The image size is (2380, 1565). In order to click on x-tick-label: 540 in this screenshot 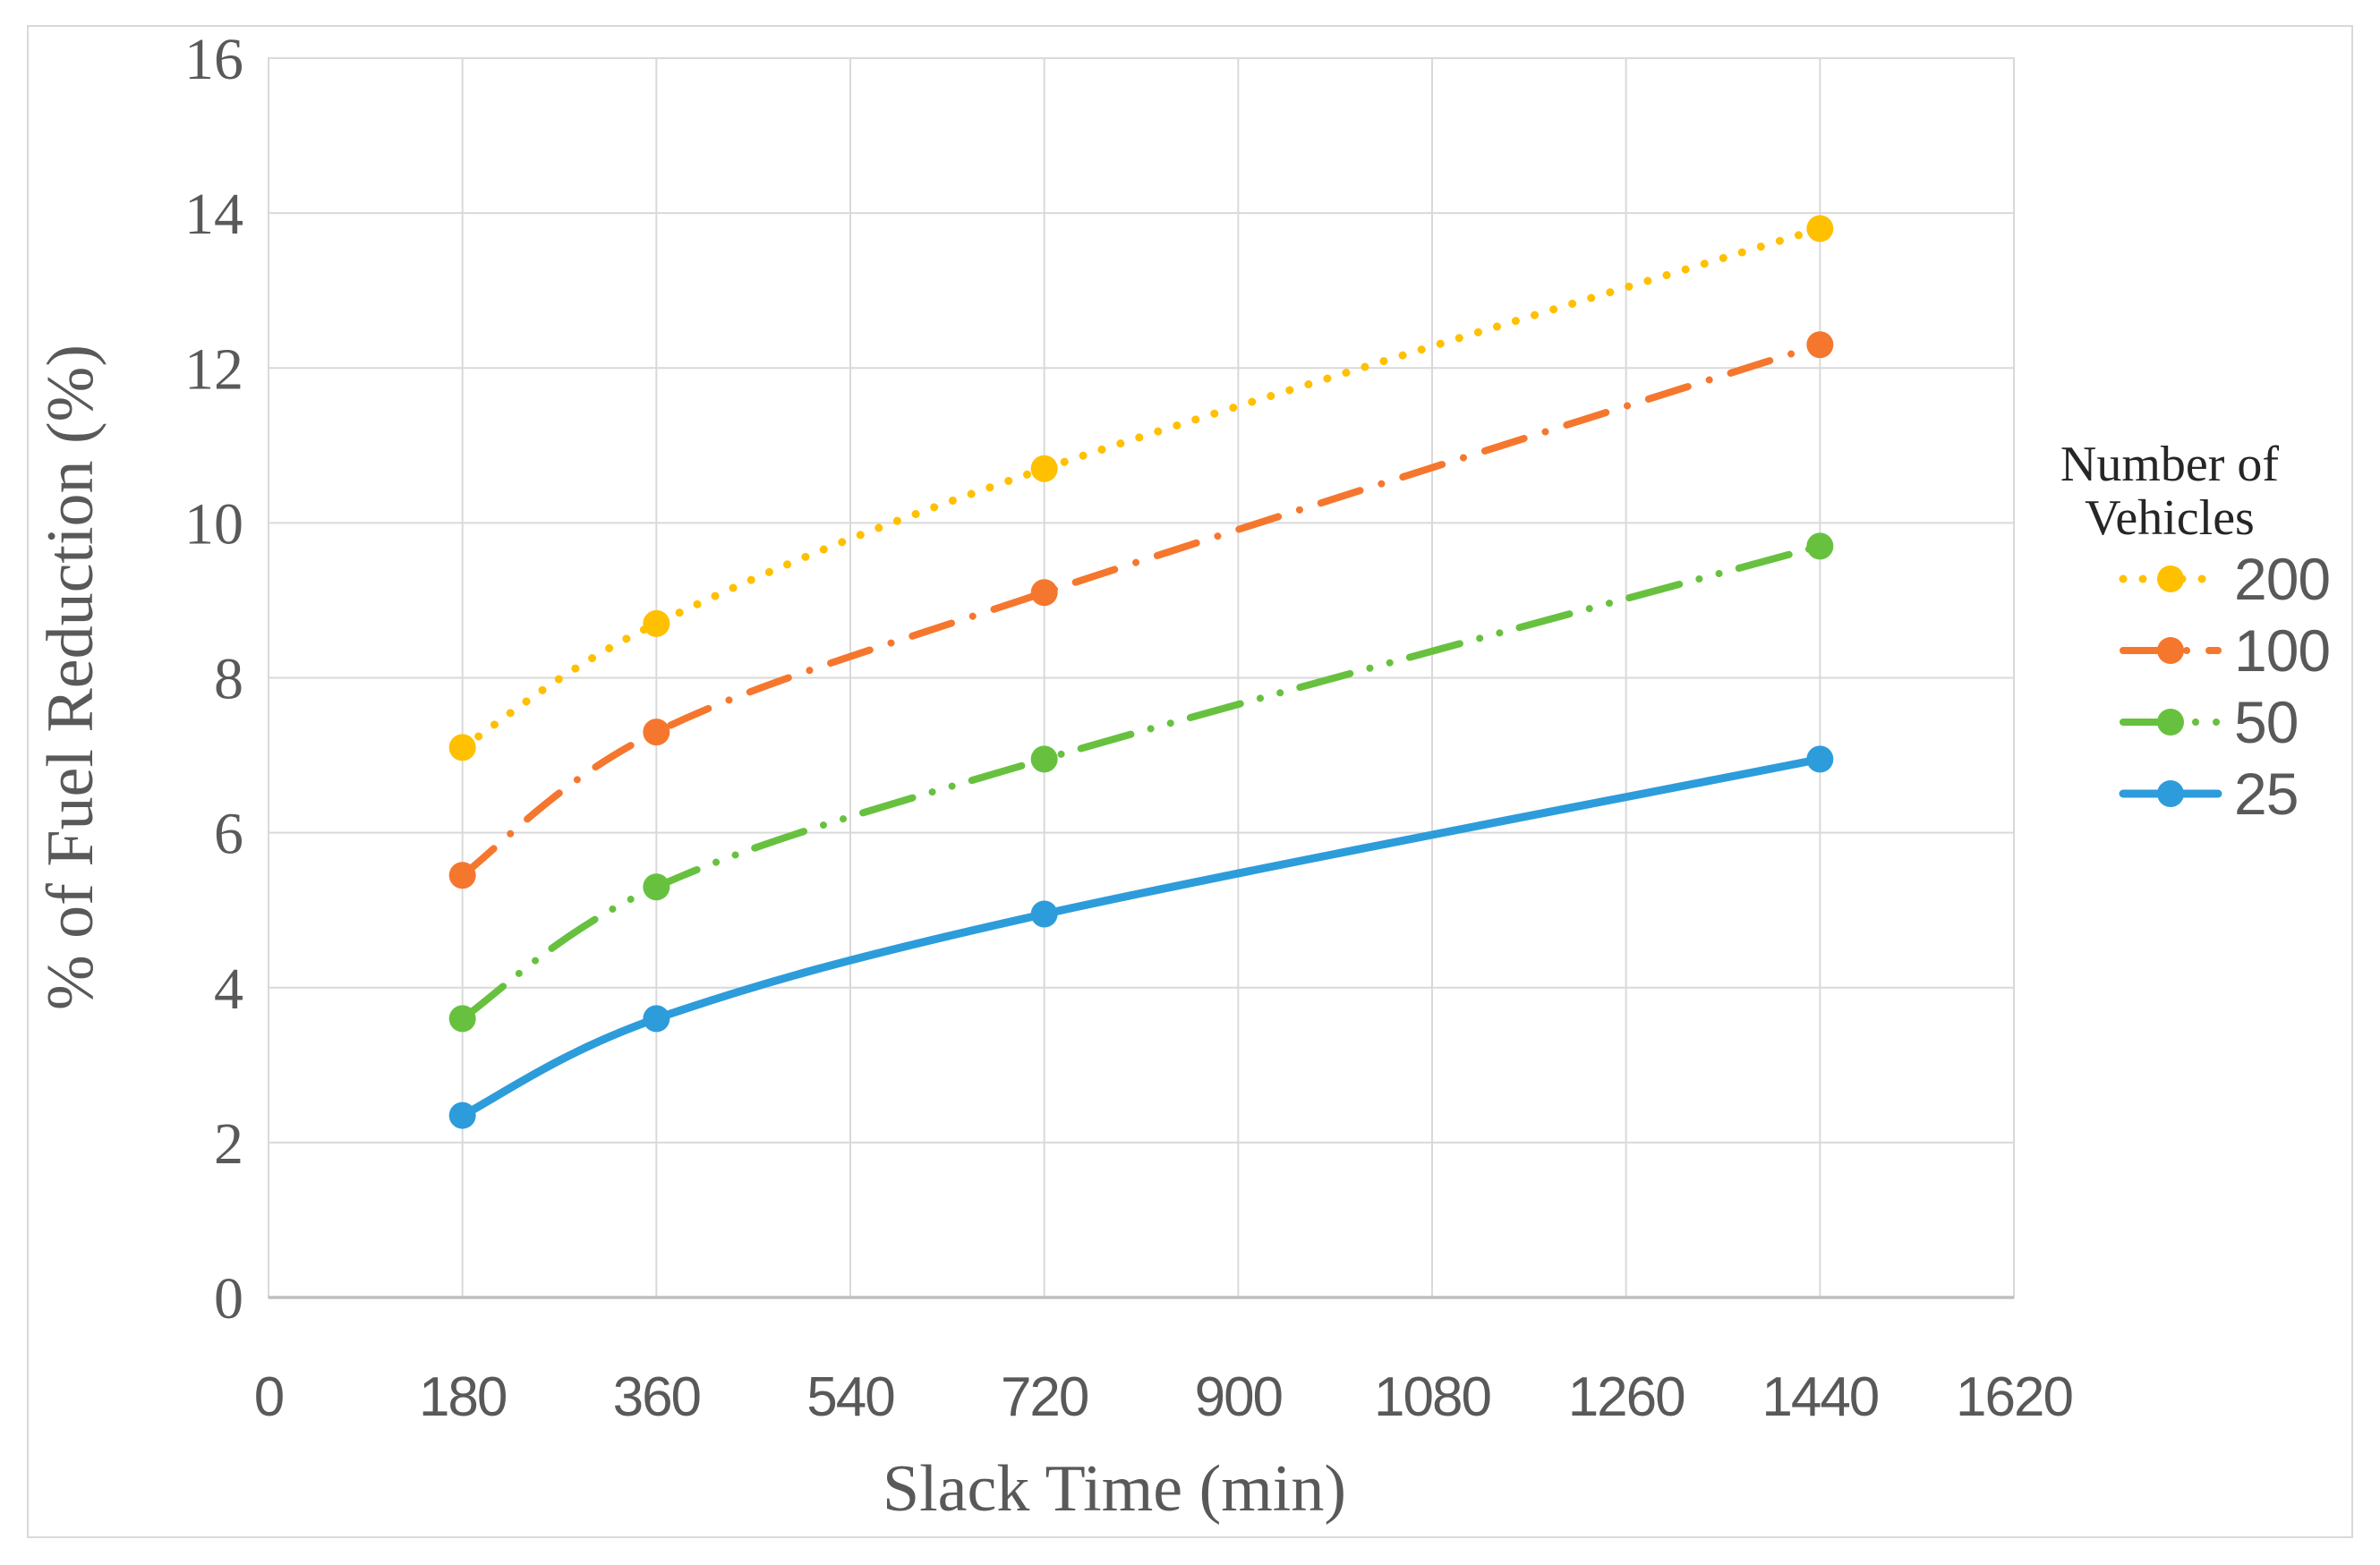, I will do `click(850, 1397)`.